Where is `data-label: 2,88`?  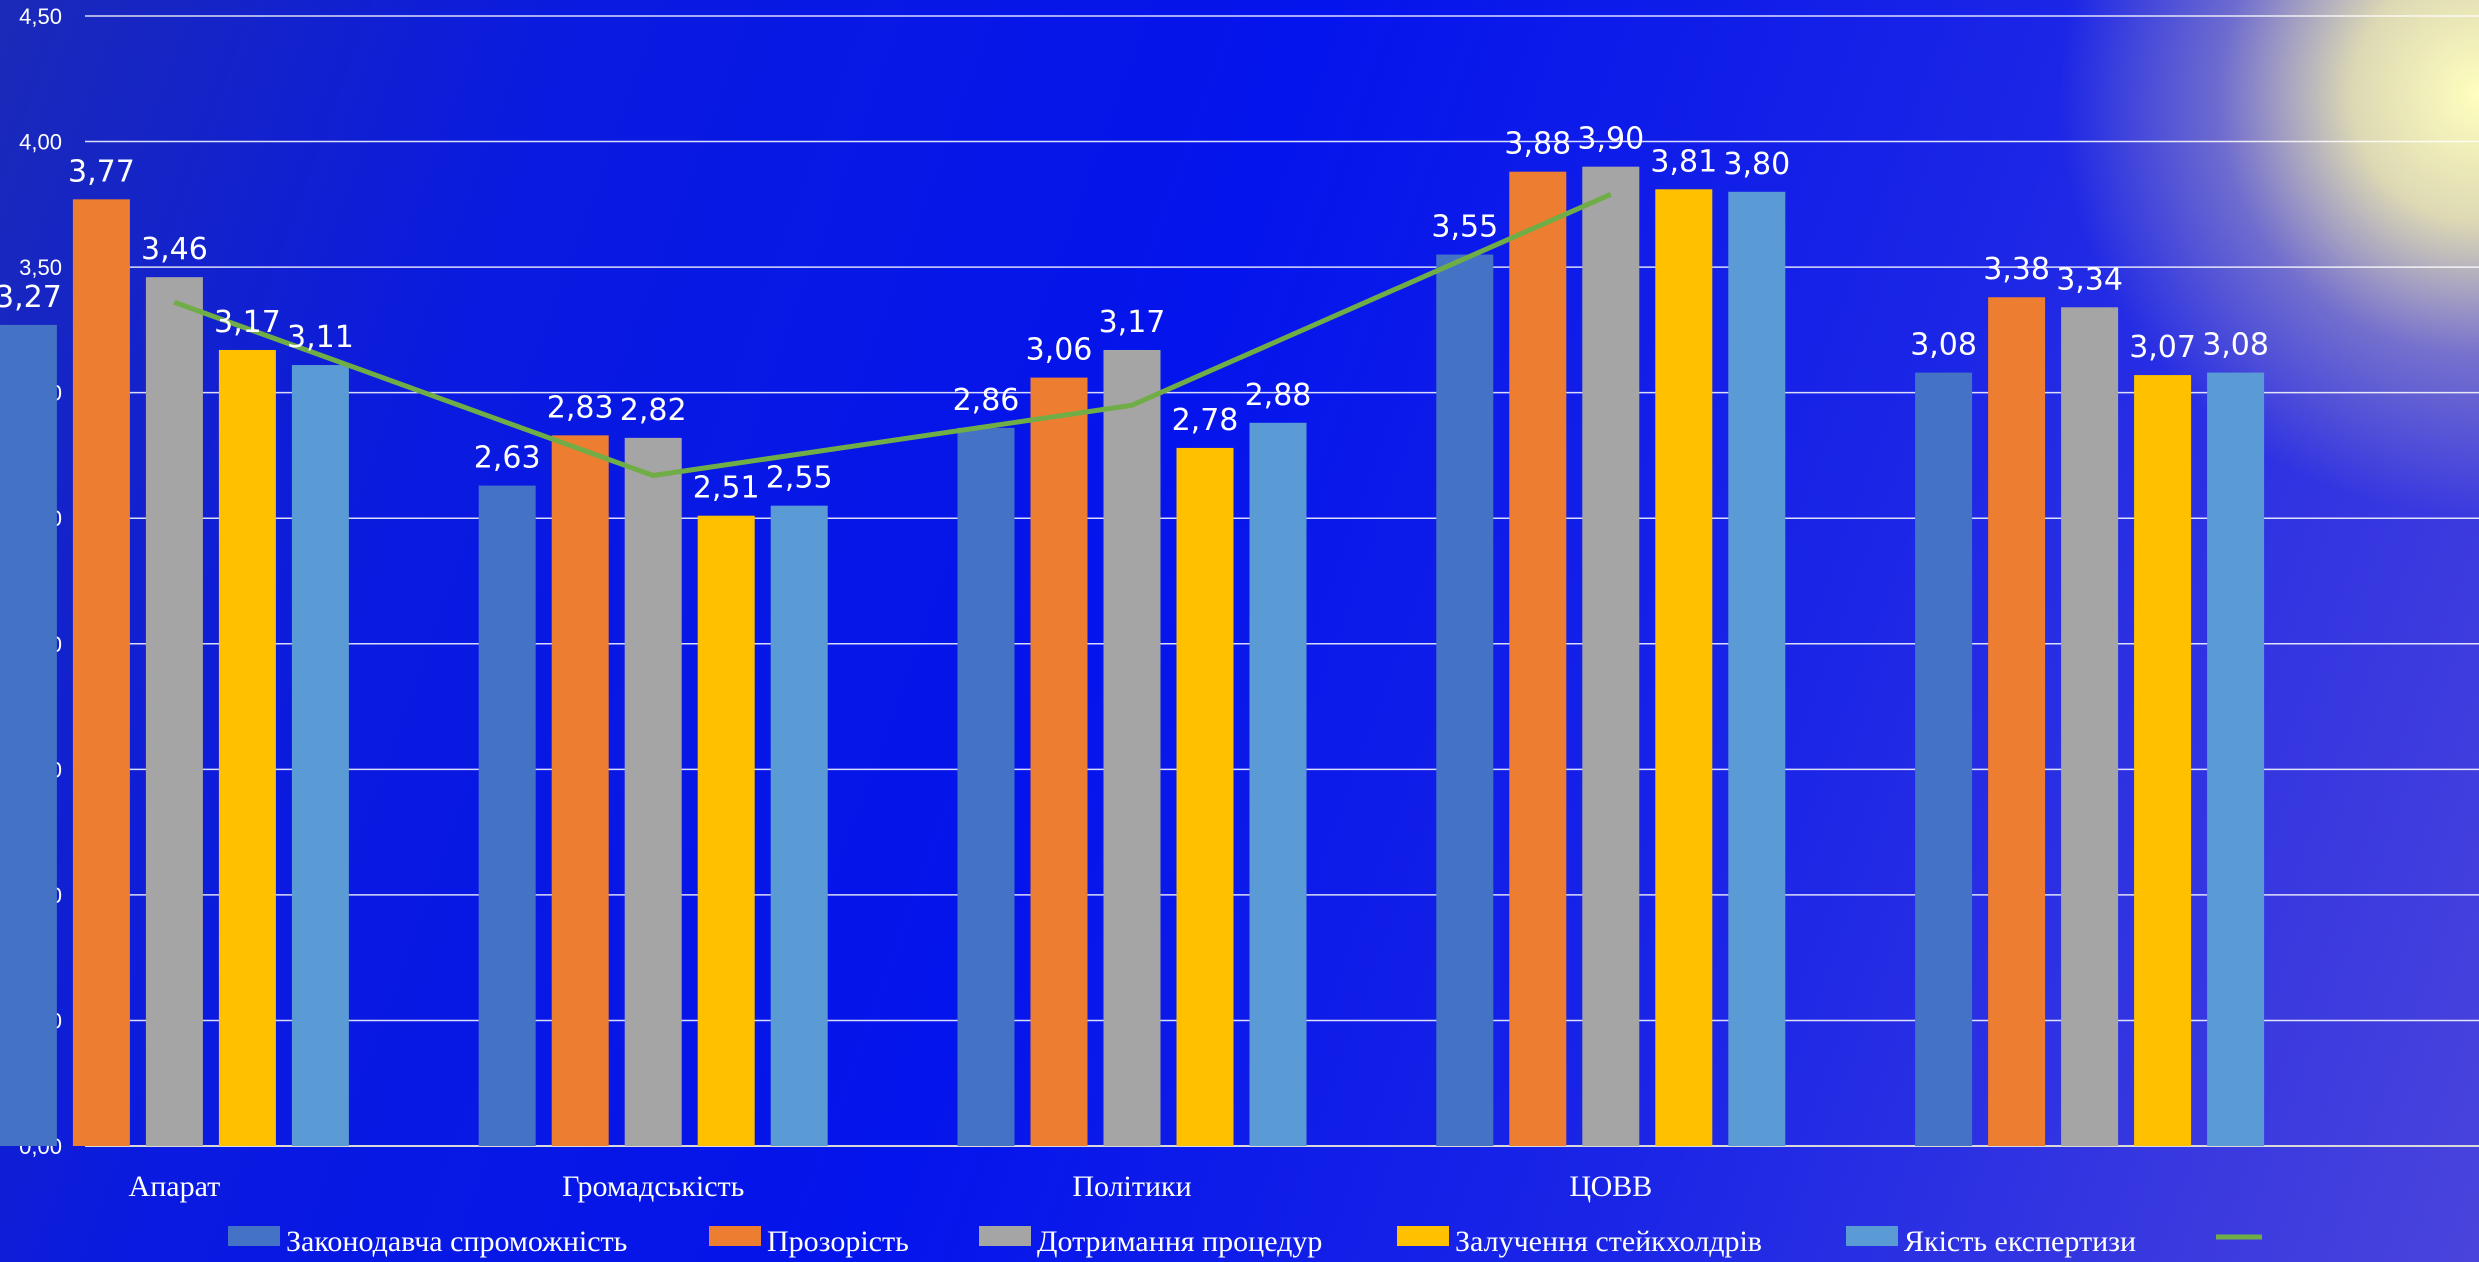 data-label: 2,88 is located at coordinates (1278, 395).